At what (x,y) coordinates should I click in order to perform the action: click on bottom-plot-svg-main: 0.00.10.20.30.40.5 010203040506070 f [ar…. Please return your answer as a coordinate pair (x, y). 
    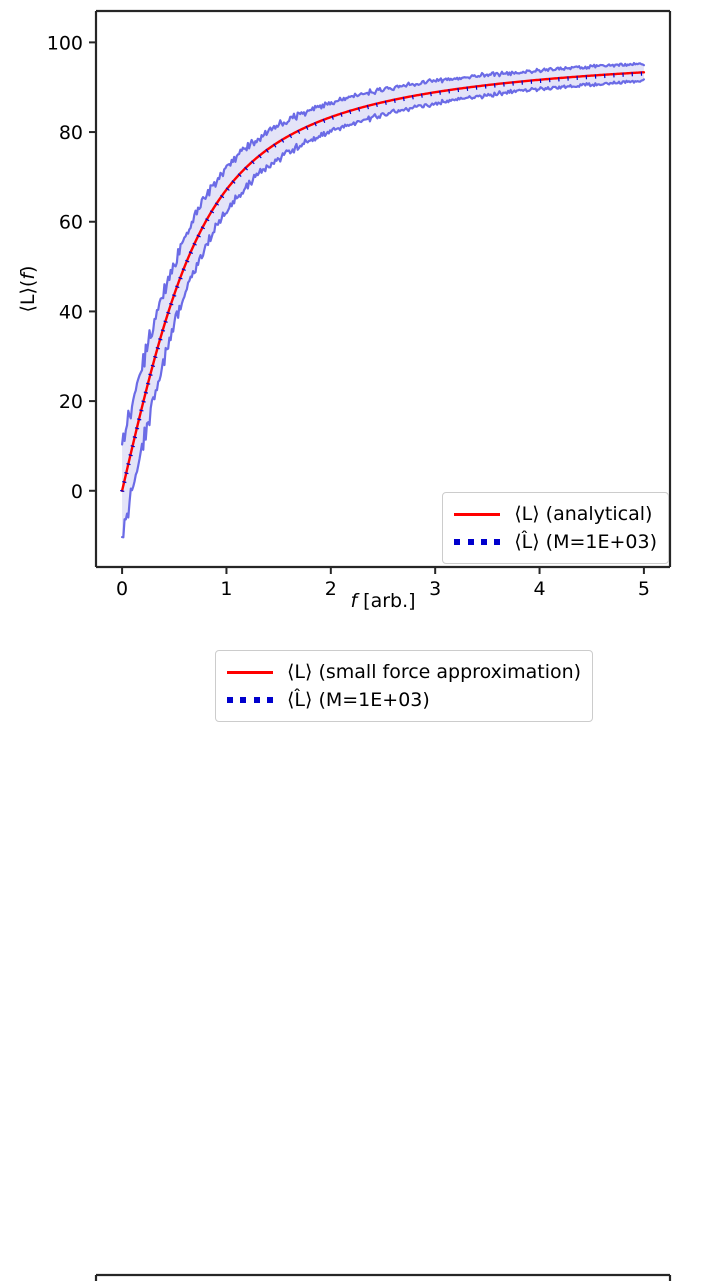
    Looking at the image, I should click on (383, 1277).